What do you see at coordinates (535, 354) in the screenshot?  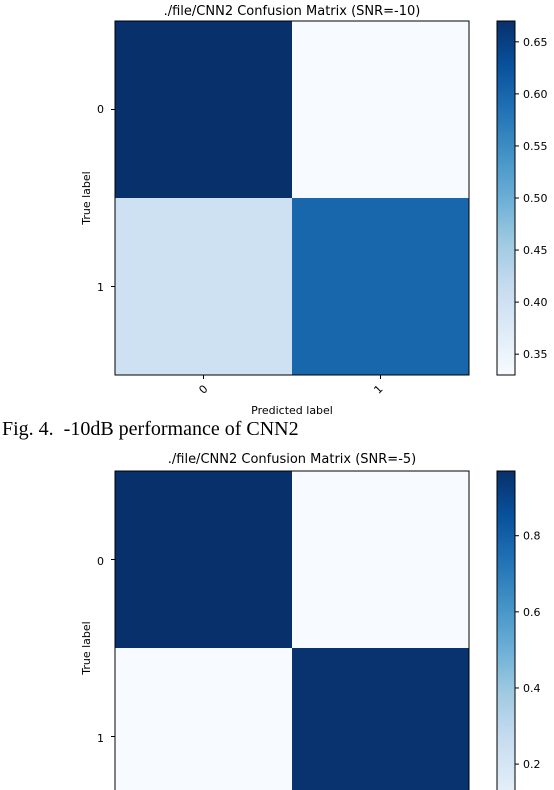 I see `colorbar-tick-label: 0.35` at bounding box center [535, 354].